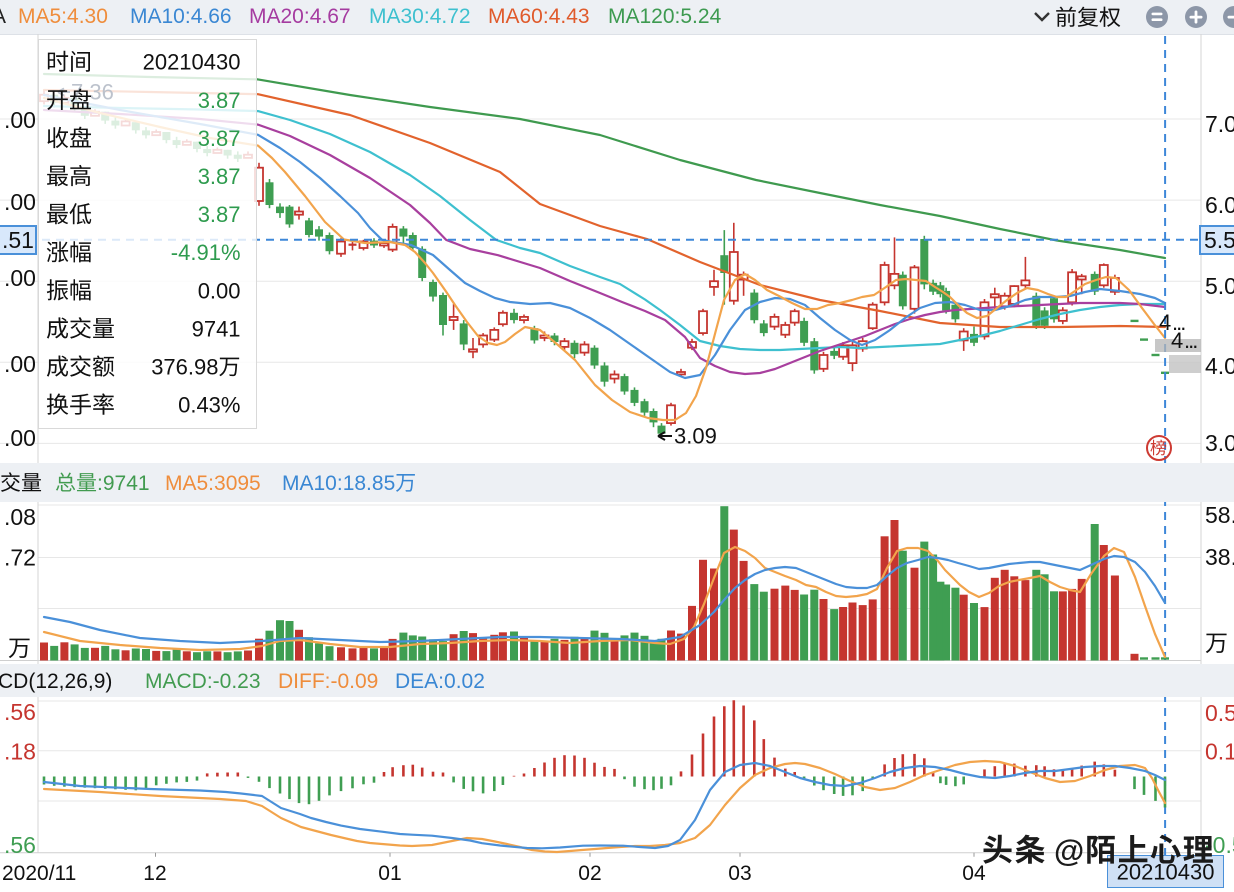 This screenshot has width=1234, height=892. What do you see at coordinates (695, 436) in the screenshot?
I see `svg-text: 3.09` at bounding box center [695, 436].